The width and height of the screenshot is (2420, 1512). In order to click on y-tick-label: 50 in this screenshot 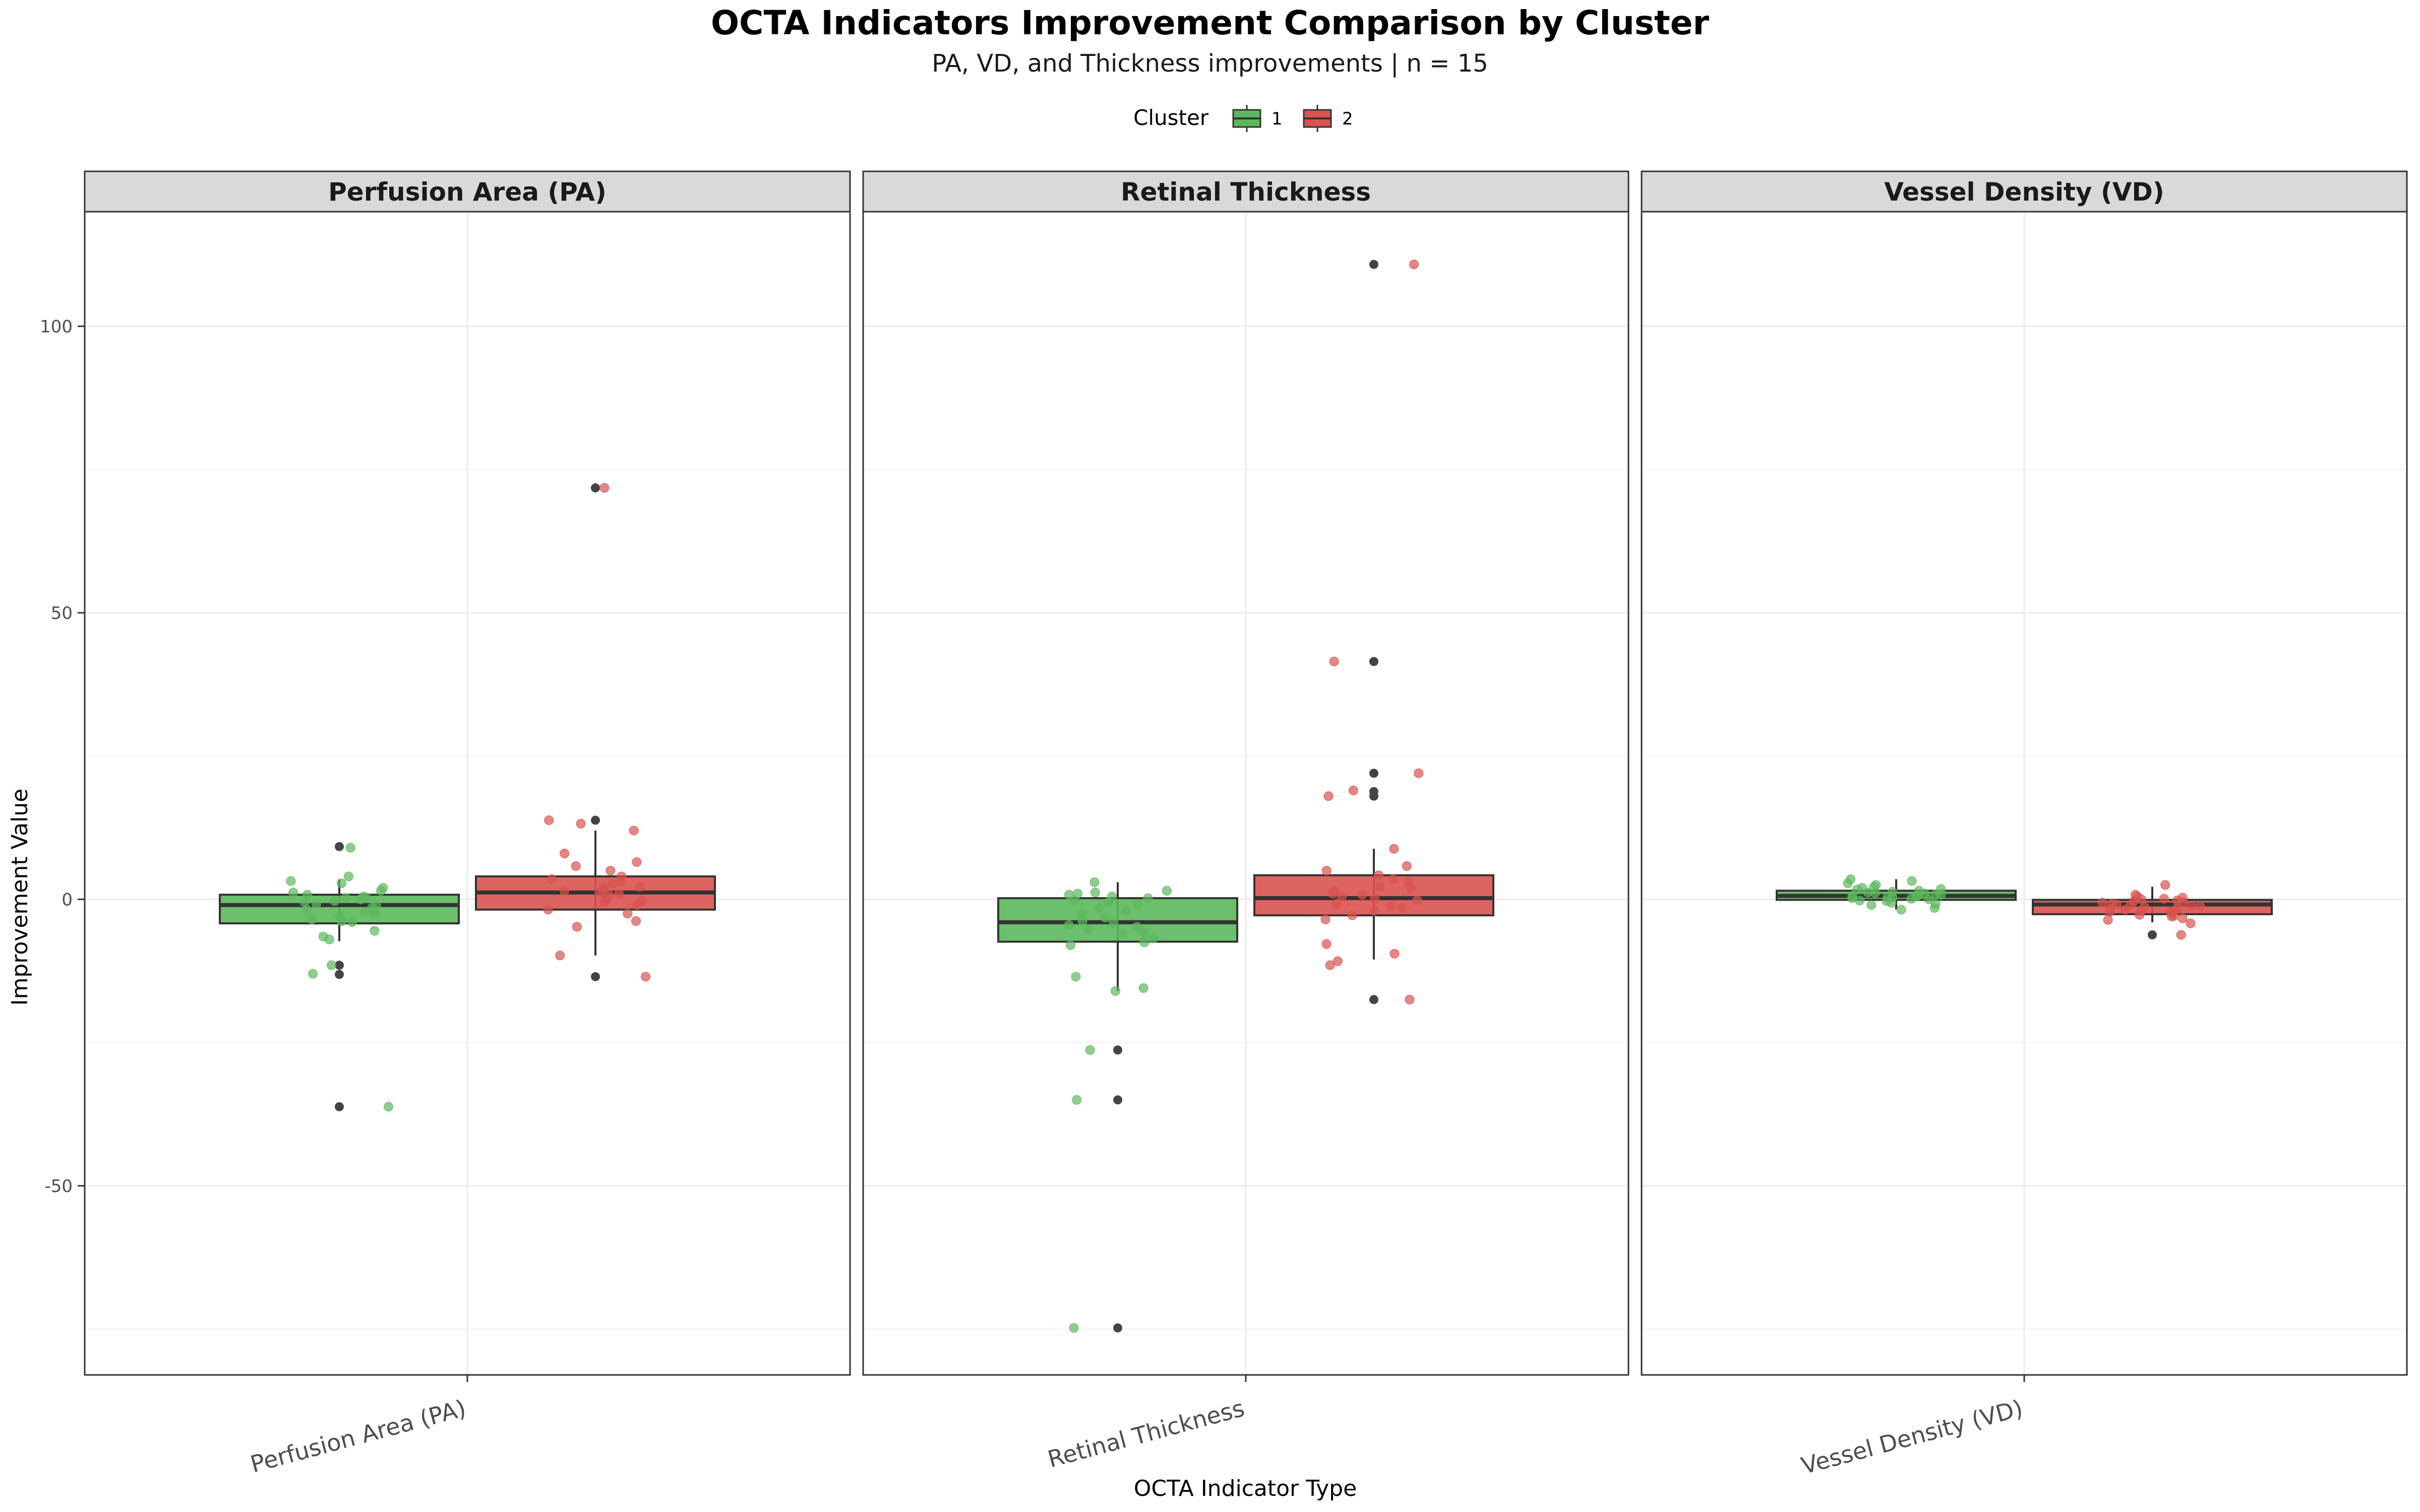, I will do `click(62, 613)`.